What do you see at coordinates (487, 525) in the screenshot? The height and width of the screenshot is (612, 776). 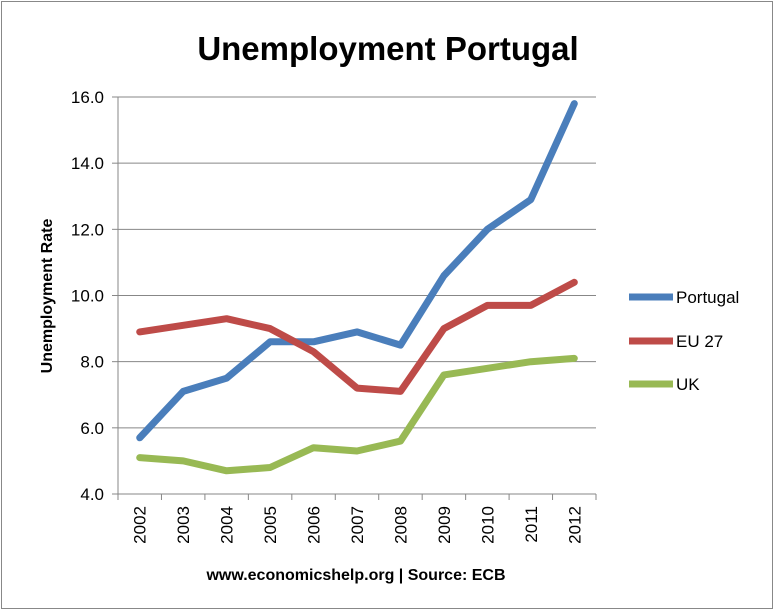 I see `x-tick-label: 2010` at bounding box center [487, 525].